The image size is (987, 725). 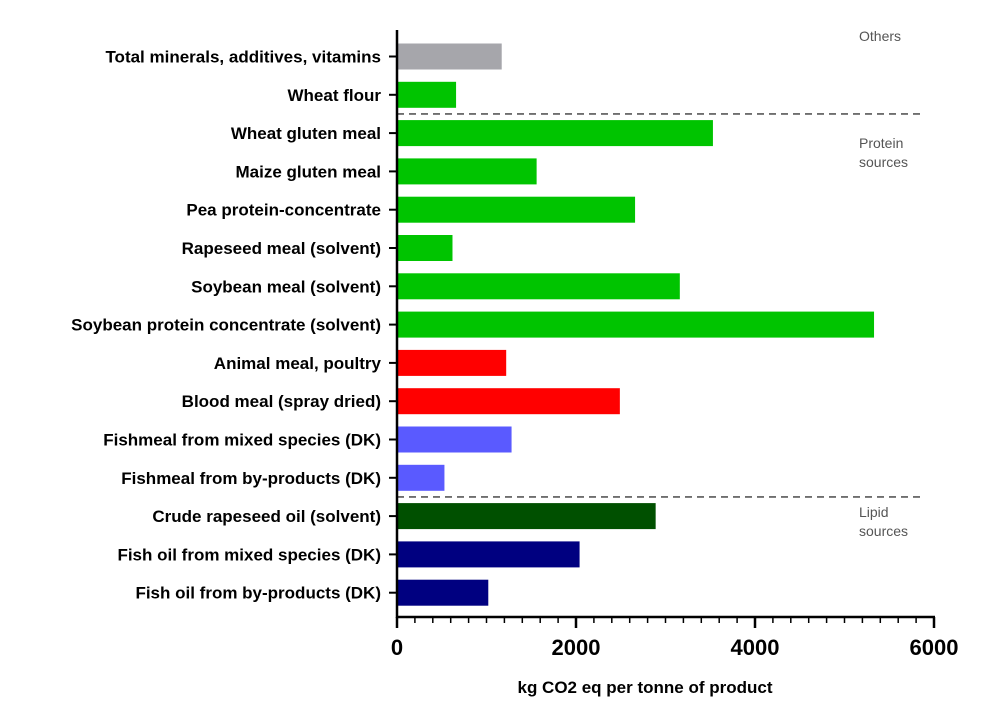 I want to click on category-label-4: Maize gluten meal, so click(x=308, y=171).